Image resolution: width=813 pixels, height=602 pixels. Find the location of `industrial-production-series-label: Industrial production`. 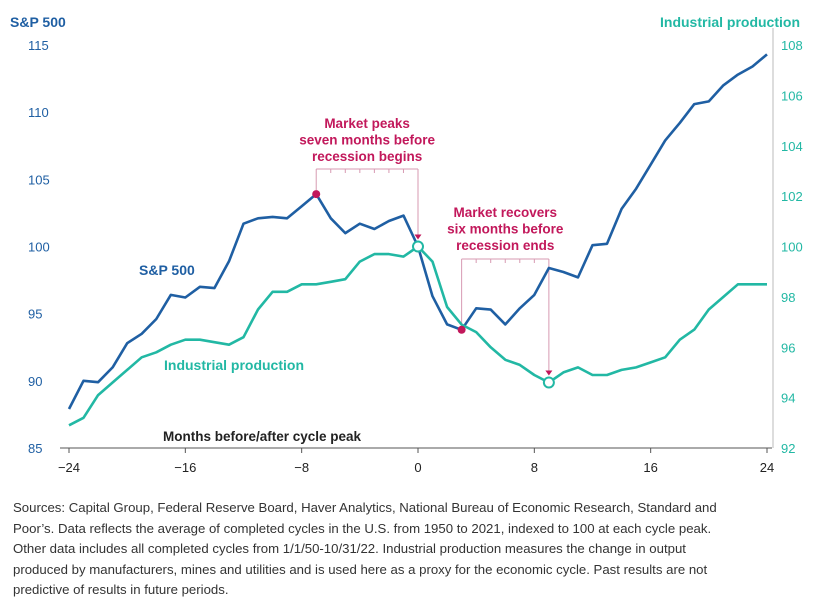

industrial-production-series-label: Industrial production is located at coordinates (234, 365).